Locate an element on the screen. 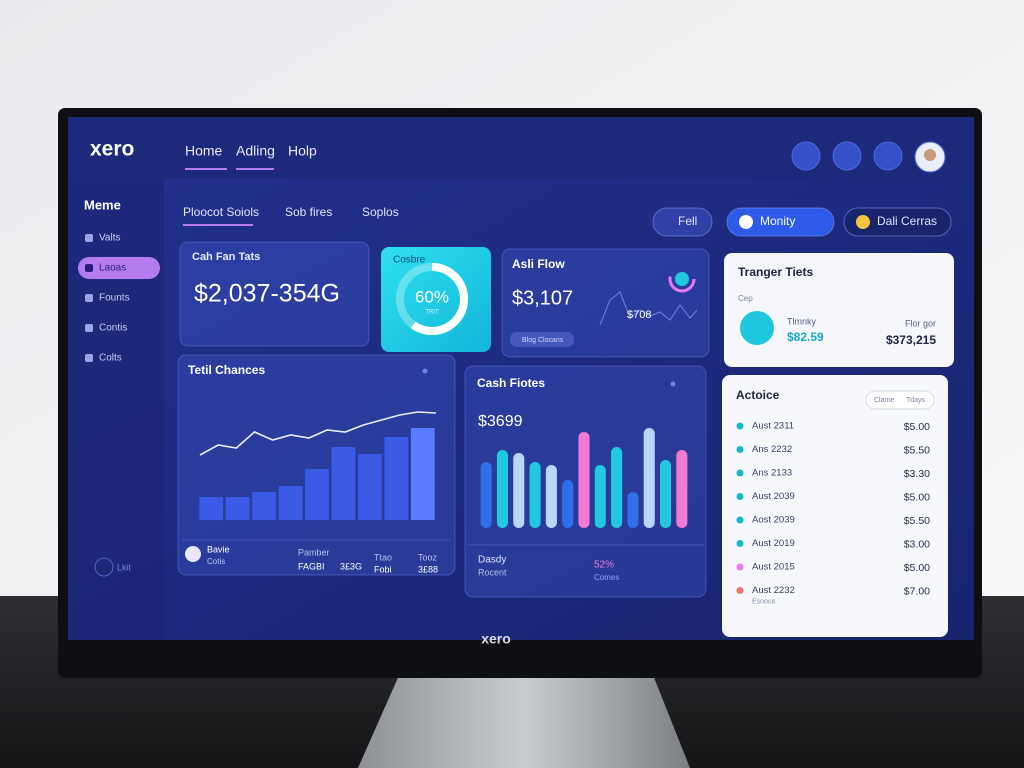 This screenshot has height=768, width=1024. donut-label: 60% is located at coordinates (432, 296).